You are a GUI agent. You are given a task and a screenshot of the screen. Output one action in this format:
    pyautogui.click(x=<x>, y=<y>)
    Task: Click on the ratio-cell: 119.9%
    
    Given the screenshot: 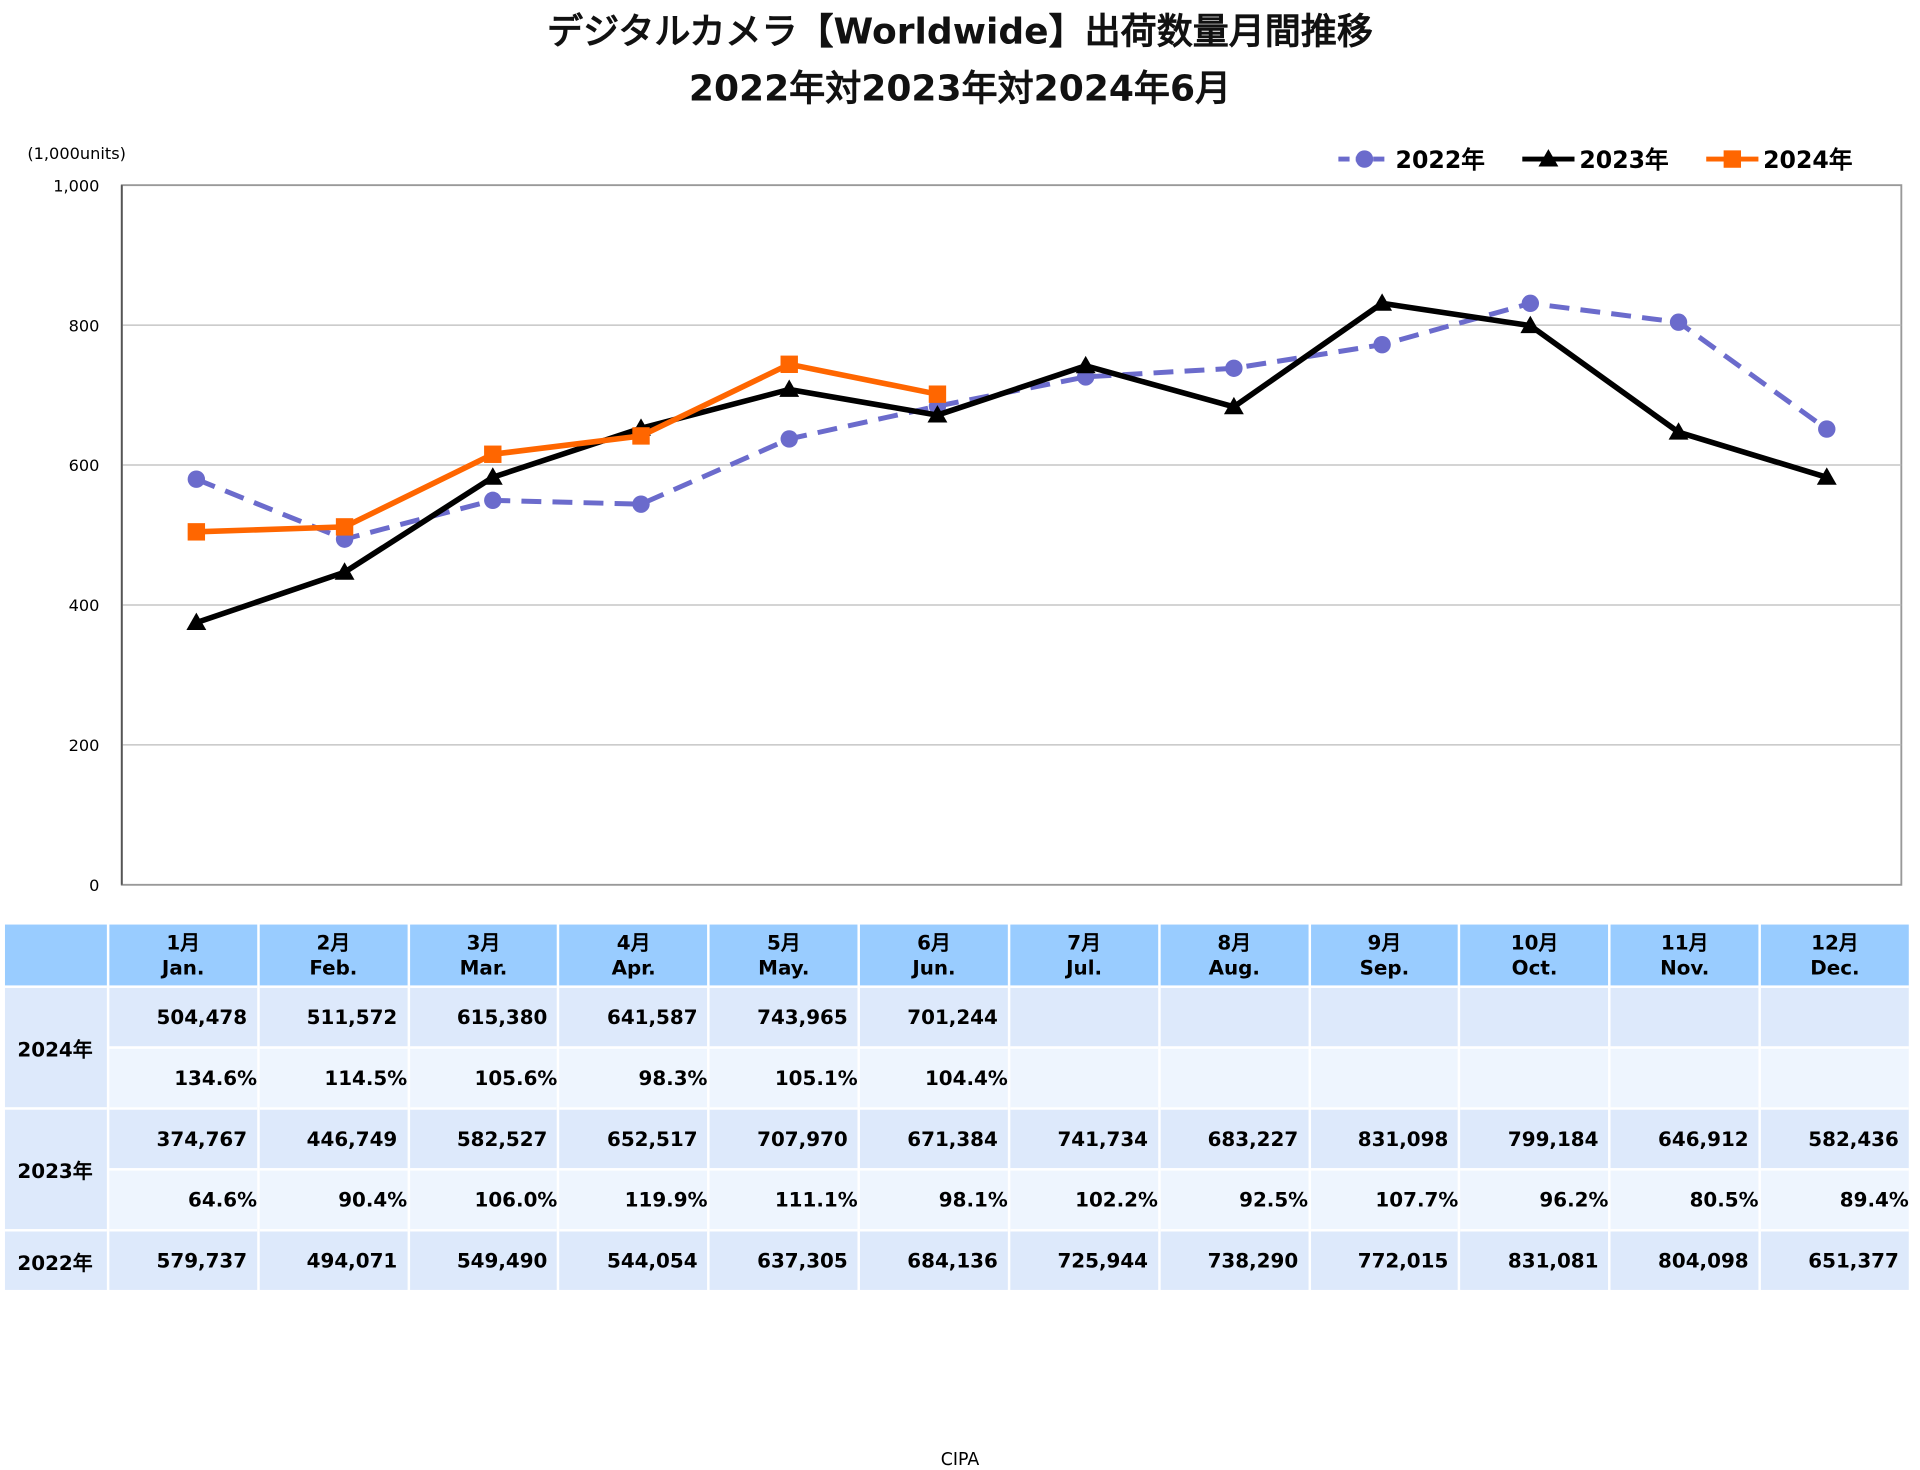 What is the action you would take?
    pyautogui.click(x=633, y=1199)
    